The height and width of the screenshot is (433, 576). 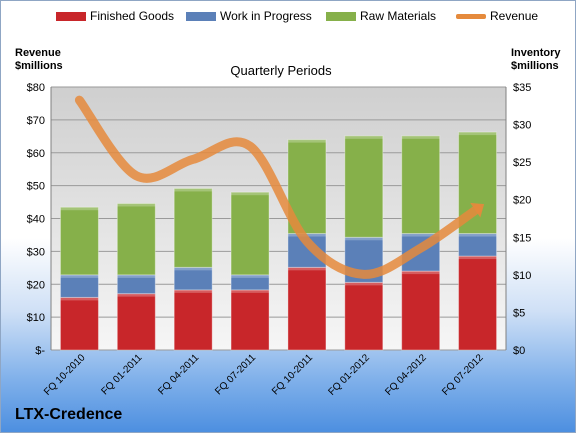 I want to click on right-axis-title-line1: Inventory, so click(x=536, y=53).